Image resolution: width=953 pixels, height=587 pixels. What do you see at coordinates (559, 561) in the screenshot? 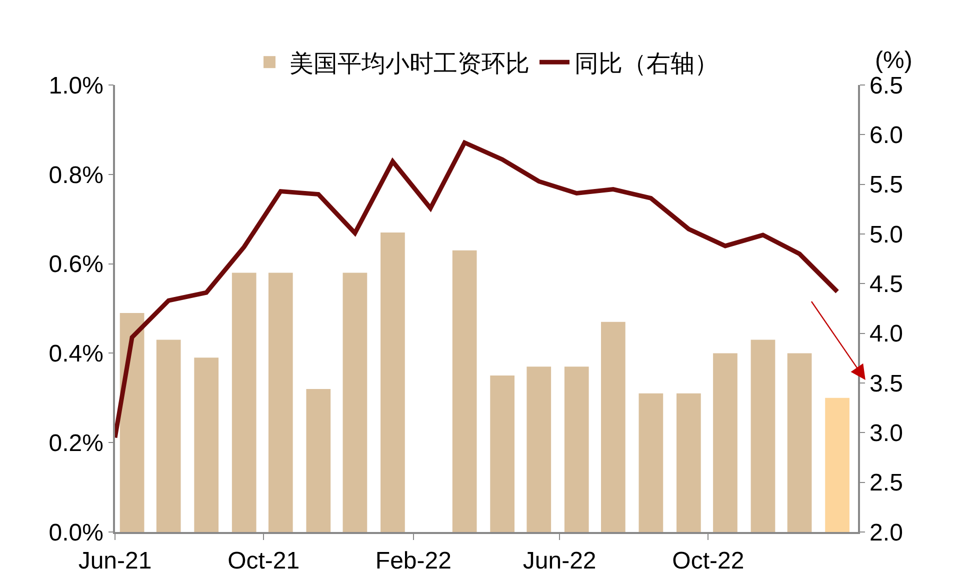
I see `x-tick-label: Jun-22` at bounding box center [559, 561].